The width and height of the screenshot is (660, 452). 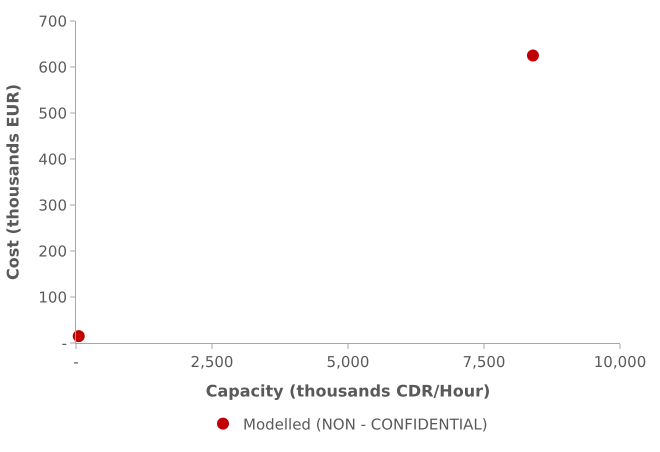 What do you see at coordinates (64, 343) in the screenshot?
I see `y-tick-label: -` at bounding box center [64, 343].